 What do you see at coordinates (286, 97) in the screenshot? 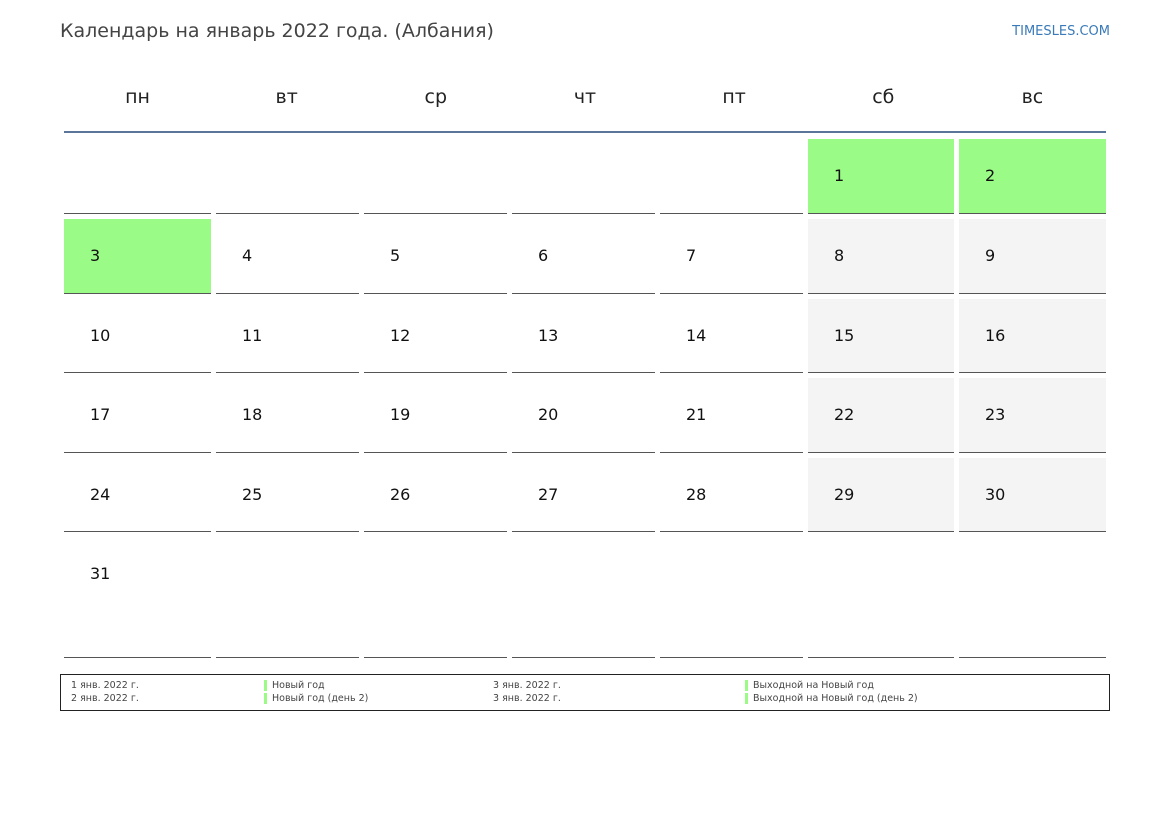
I see `weekday-tue: вт` at bounding box center [286, 97].